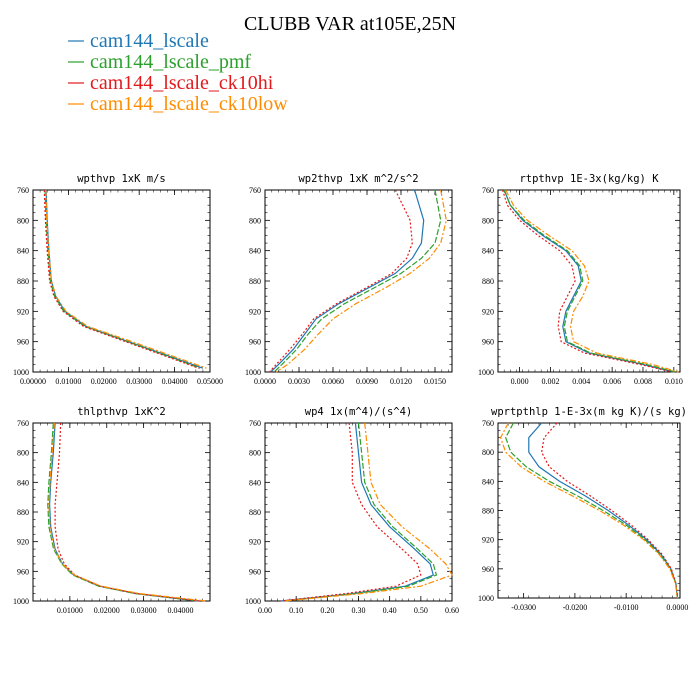  What do you see at coordinates (550, 381) in the screenshot?
I see `x-tick-label: 0.002` at bounding box center [550, 381].